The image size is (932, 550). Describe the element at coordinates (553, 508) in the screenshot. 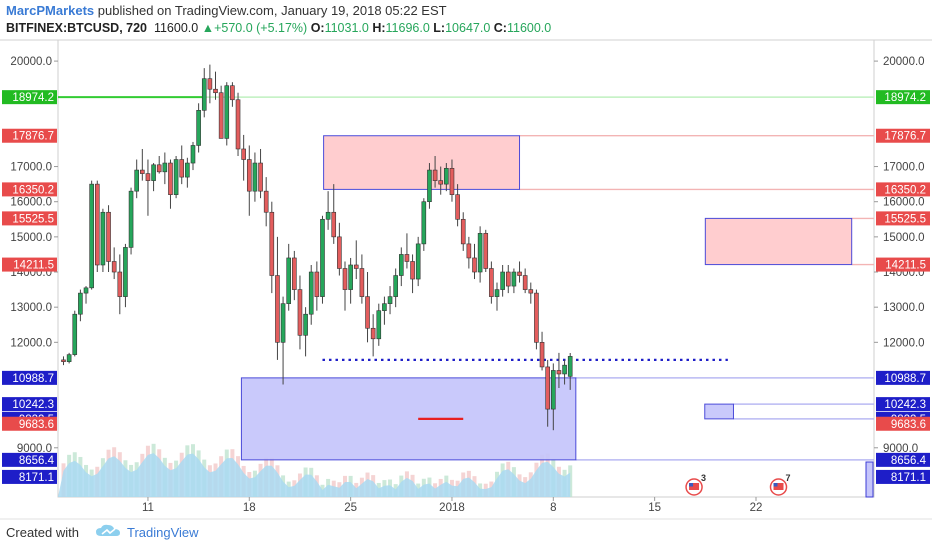

I see `x-tick-label: 8` at that location.